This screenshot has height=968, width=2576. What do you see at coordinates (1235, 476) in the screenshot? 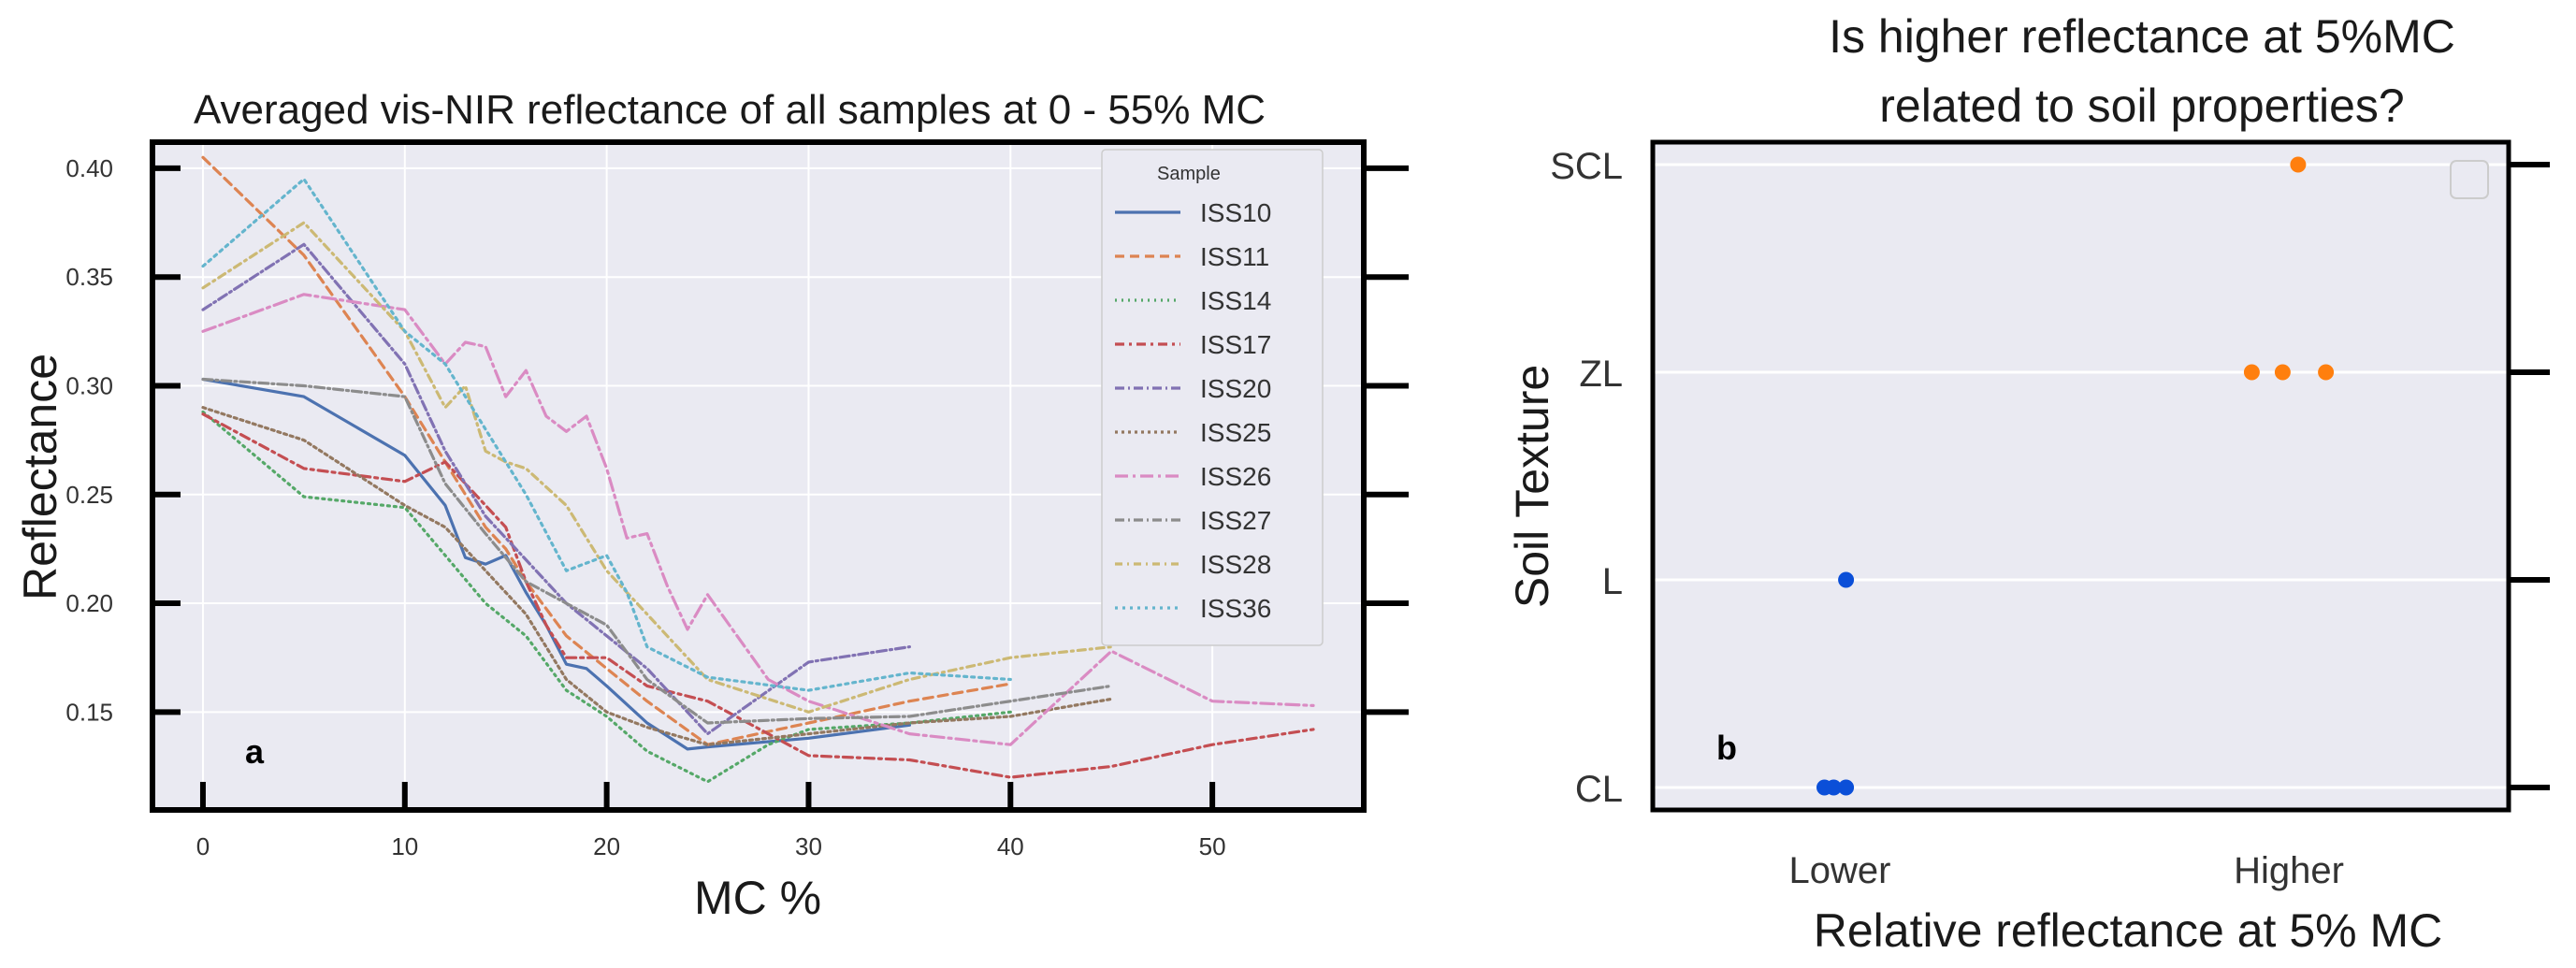
I see `legend-label-iss26: ISS26` at bounding box center [1235, 476].